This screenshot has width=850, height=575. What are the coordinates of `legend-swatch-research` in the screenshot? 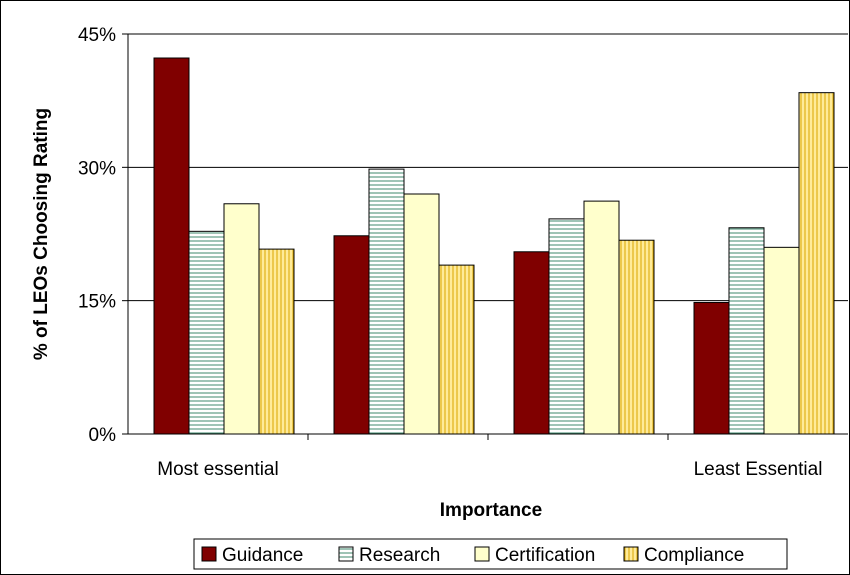 It's located at (346, 554).